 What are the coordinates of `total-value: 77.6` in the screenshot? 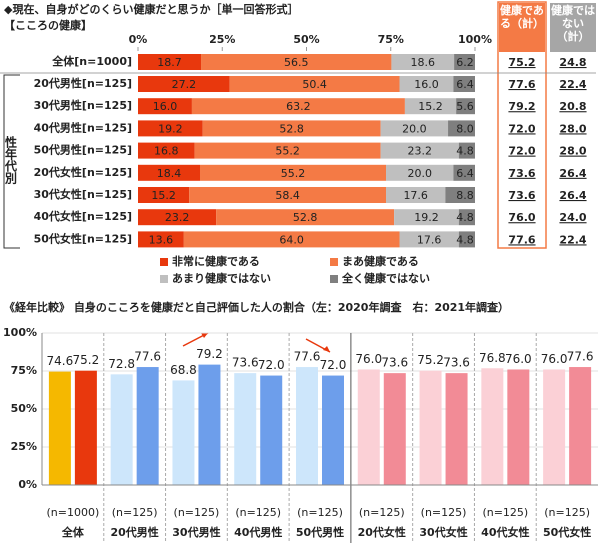 It's located at (521, 239).